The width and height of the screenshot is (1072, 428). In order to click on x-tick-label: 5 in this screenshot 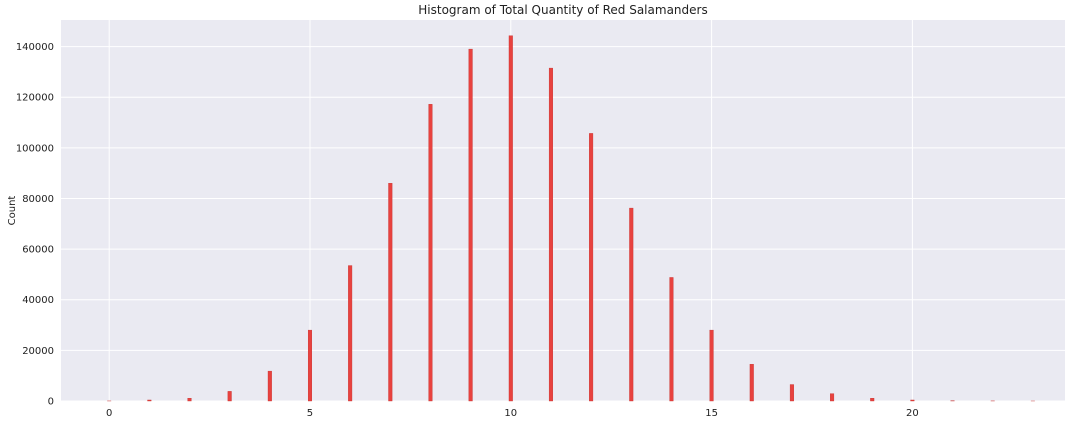, I will do `click(310, 413)`.